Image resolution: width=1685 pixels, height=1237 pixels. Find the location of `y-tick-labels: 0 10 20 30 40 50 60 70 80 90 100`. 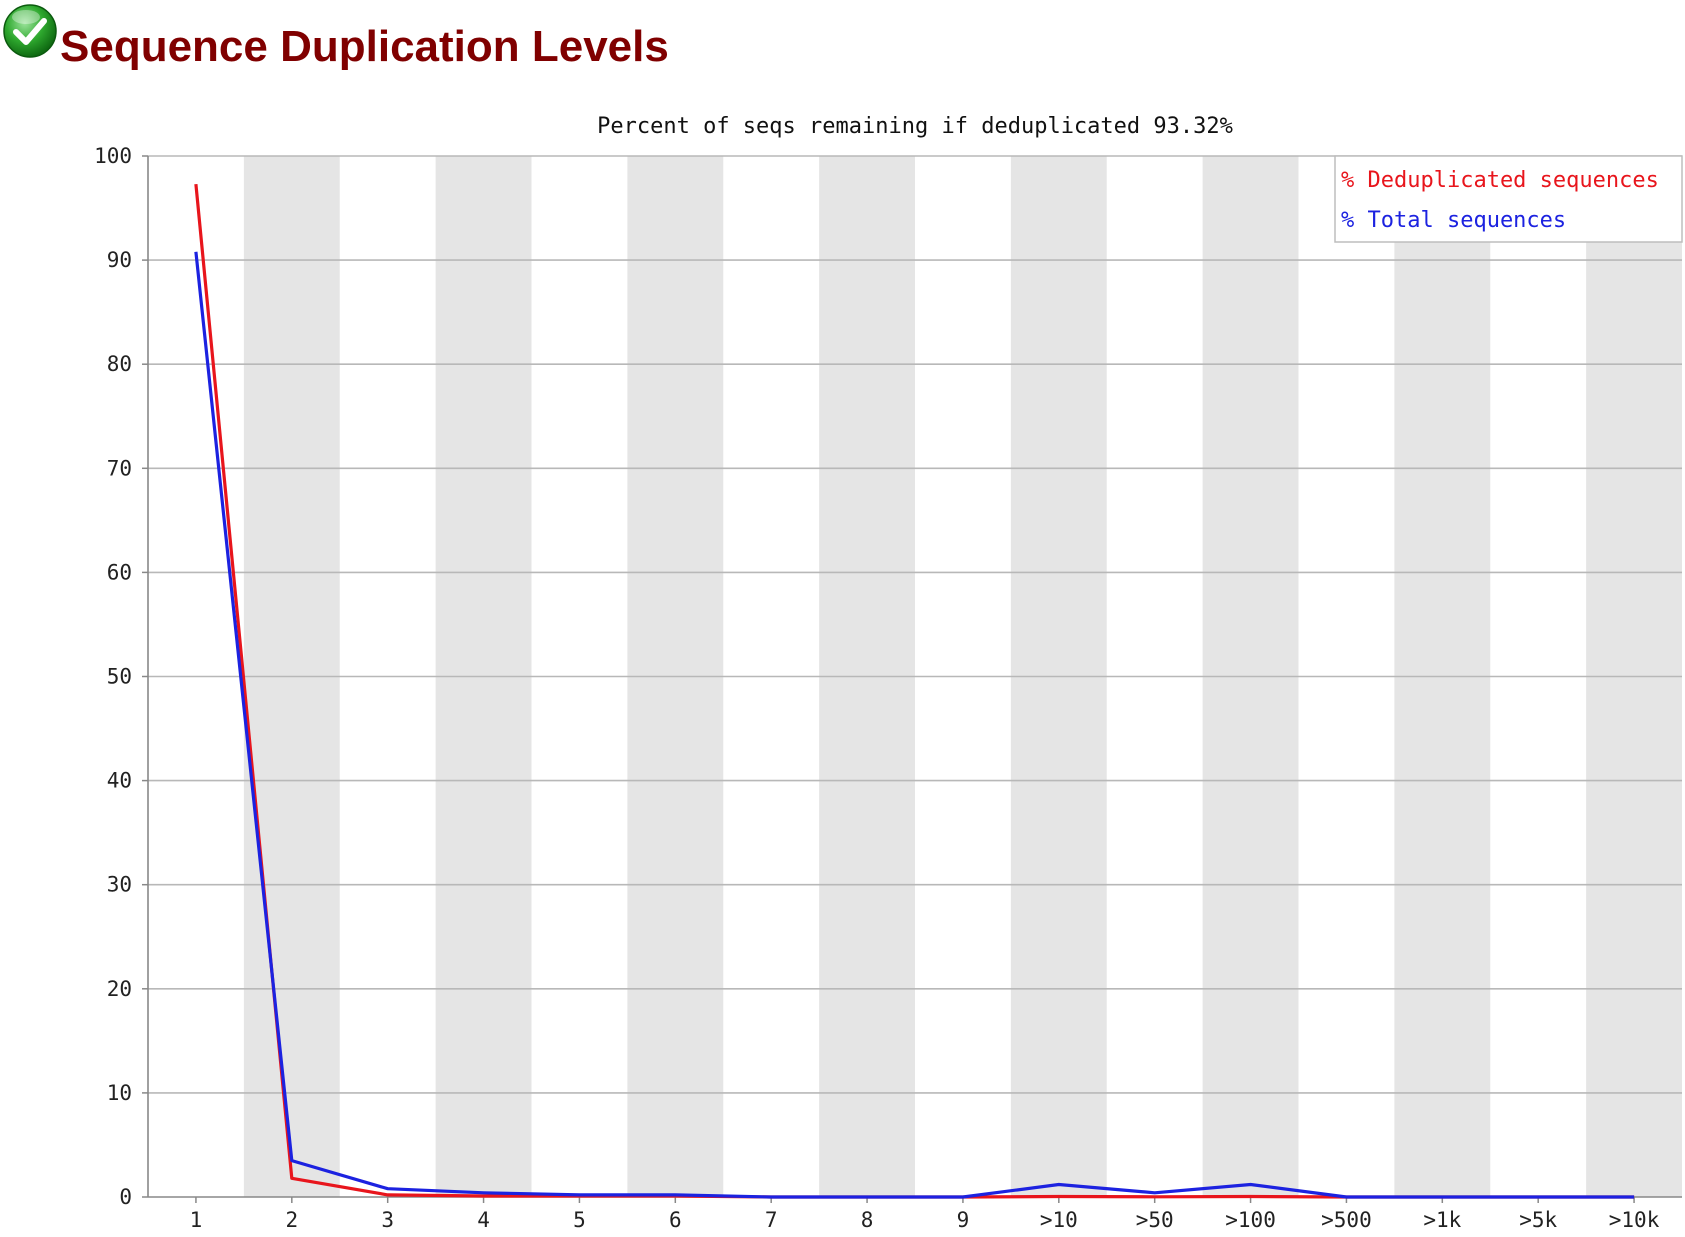

y-tick-labels: 0 10 20 30 40 50 60 70 80 90 100 is located at coordinates (113, 676).